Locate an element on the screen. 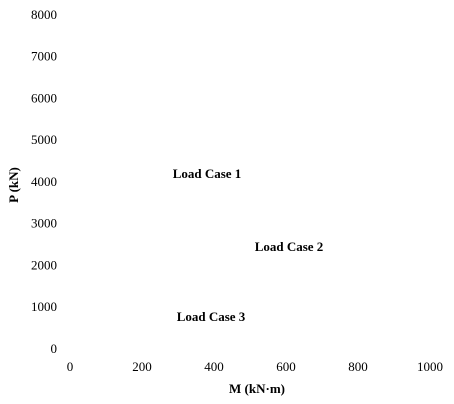 Image resolution: width=454 pixels, height=404 pixels. x-tick-label: 400 is located at coordinates (214, 366).